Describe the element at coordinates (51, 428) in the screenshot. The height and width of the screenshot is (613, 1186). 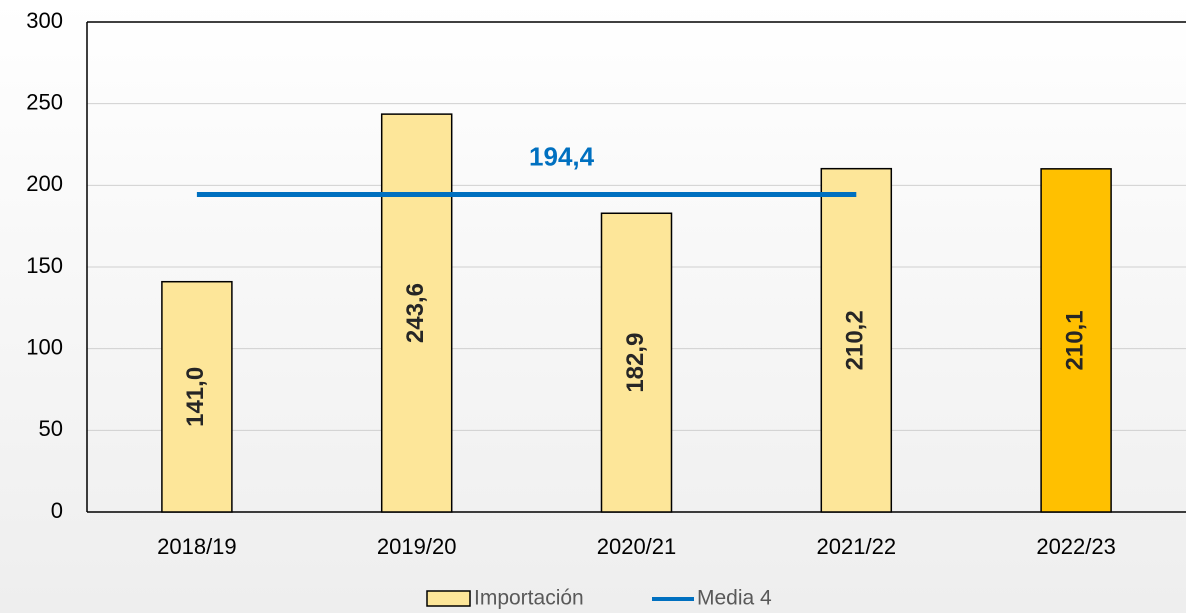
I see `y-tick-label: 50` at that location.